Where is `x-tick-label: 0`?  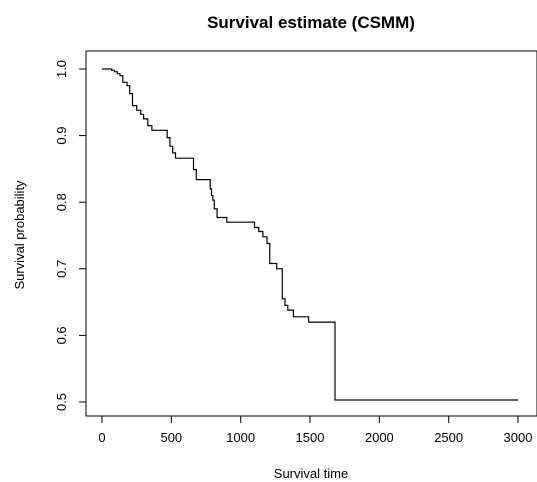 x-tick-label: 0 is located at coordinates (101, 437).